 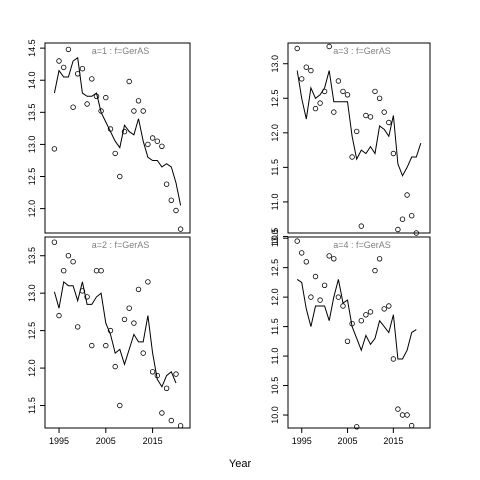 What do you see at coordinates (275, 201) in the screenshot?
I see `y-tick-label: 11.0` at bounding box center [275, 201].